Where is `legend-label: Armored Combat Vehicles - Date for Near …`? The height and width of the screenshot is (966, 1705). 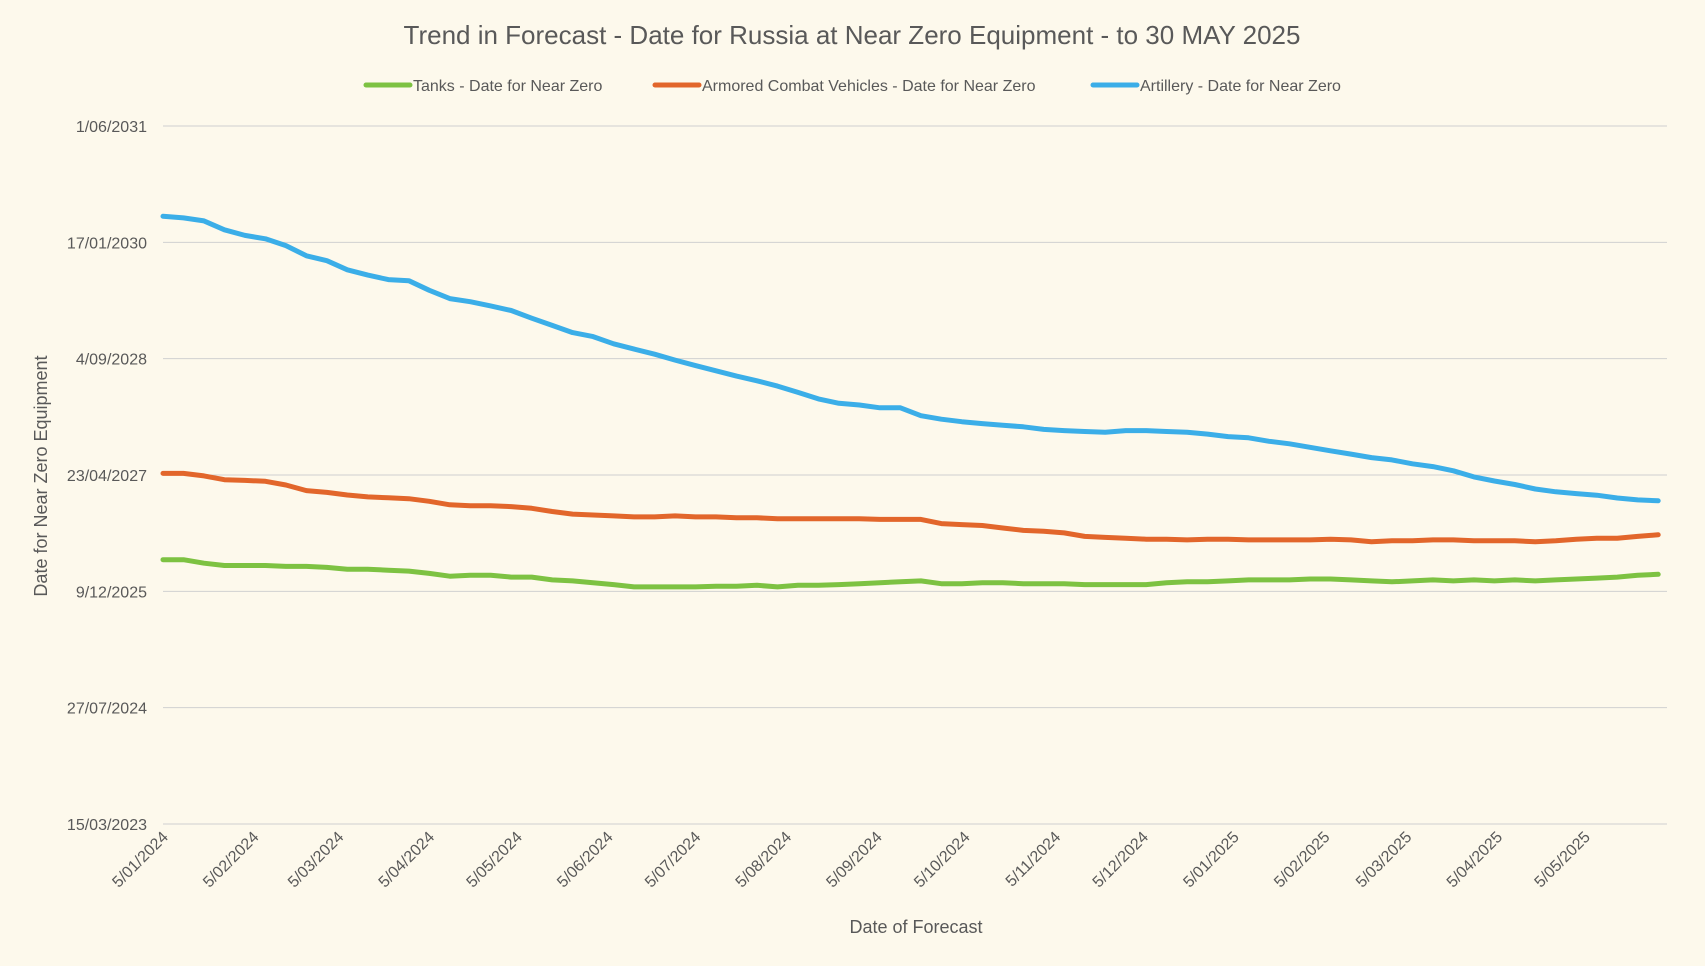 legend-label: Armored Combat Vehicles - Date for Near … is located at coordinates (869, 86).